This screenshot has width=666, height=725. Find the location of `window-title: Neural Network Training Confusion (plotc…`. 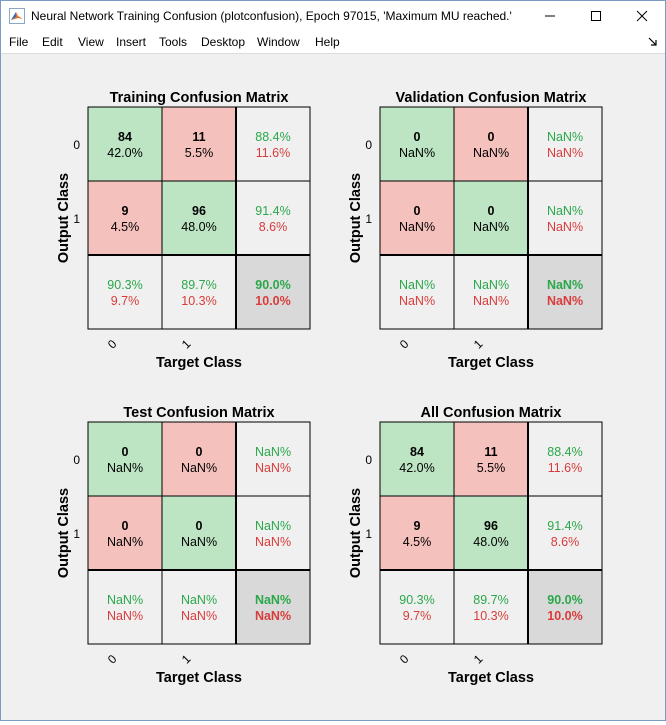

window-title: Neural Network Training Confusion (plotc… is located at coordinates (271, 16).